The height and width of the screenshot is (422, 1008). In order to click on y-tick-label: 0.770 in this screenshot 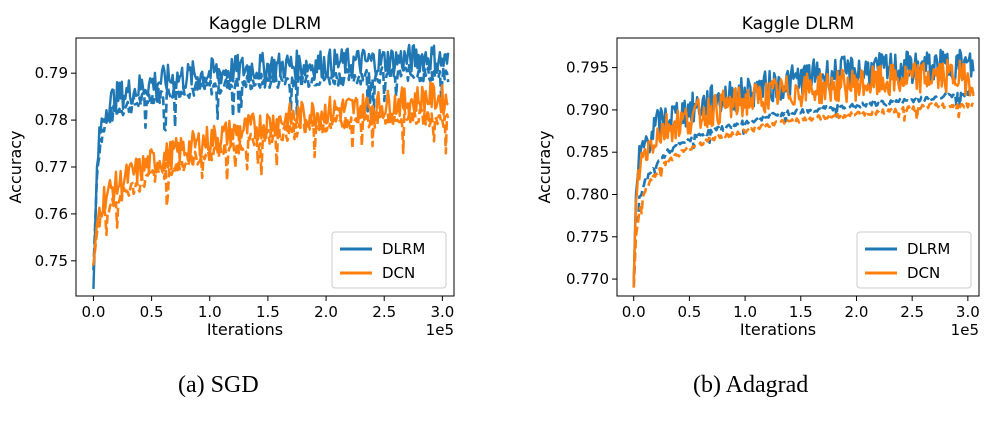, I will do `click(587, 279)`.